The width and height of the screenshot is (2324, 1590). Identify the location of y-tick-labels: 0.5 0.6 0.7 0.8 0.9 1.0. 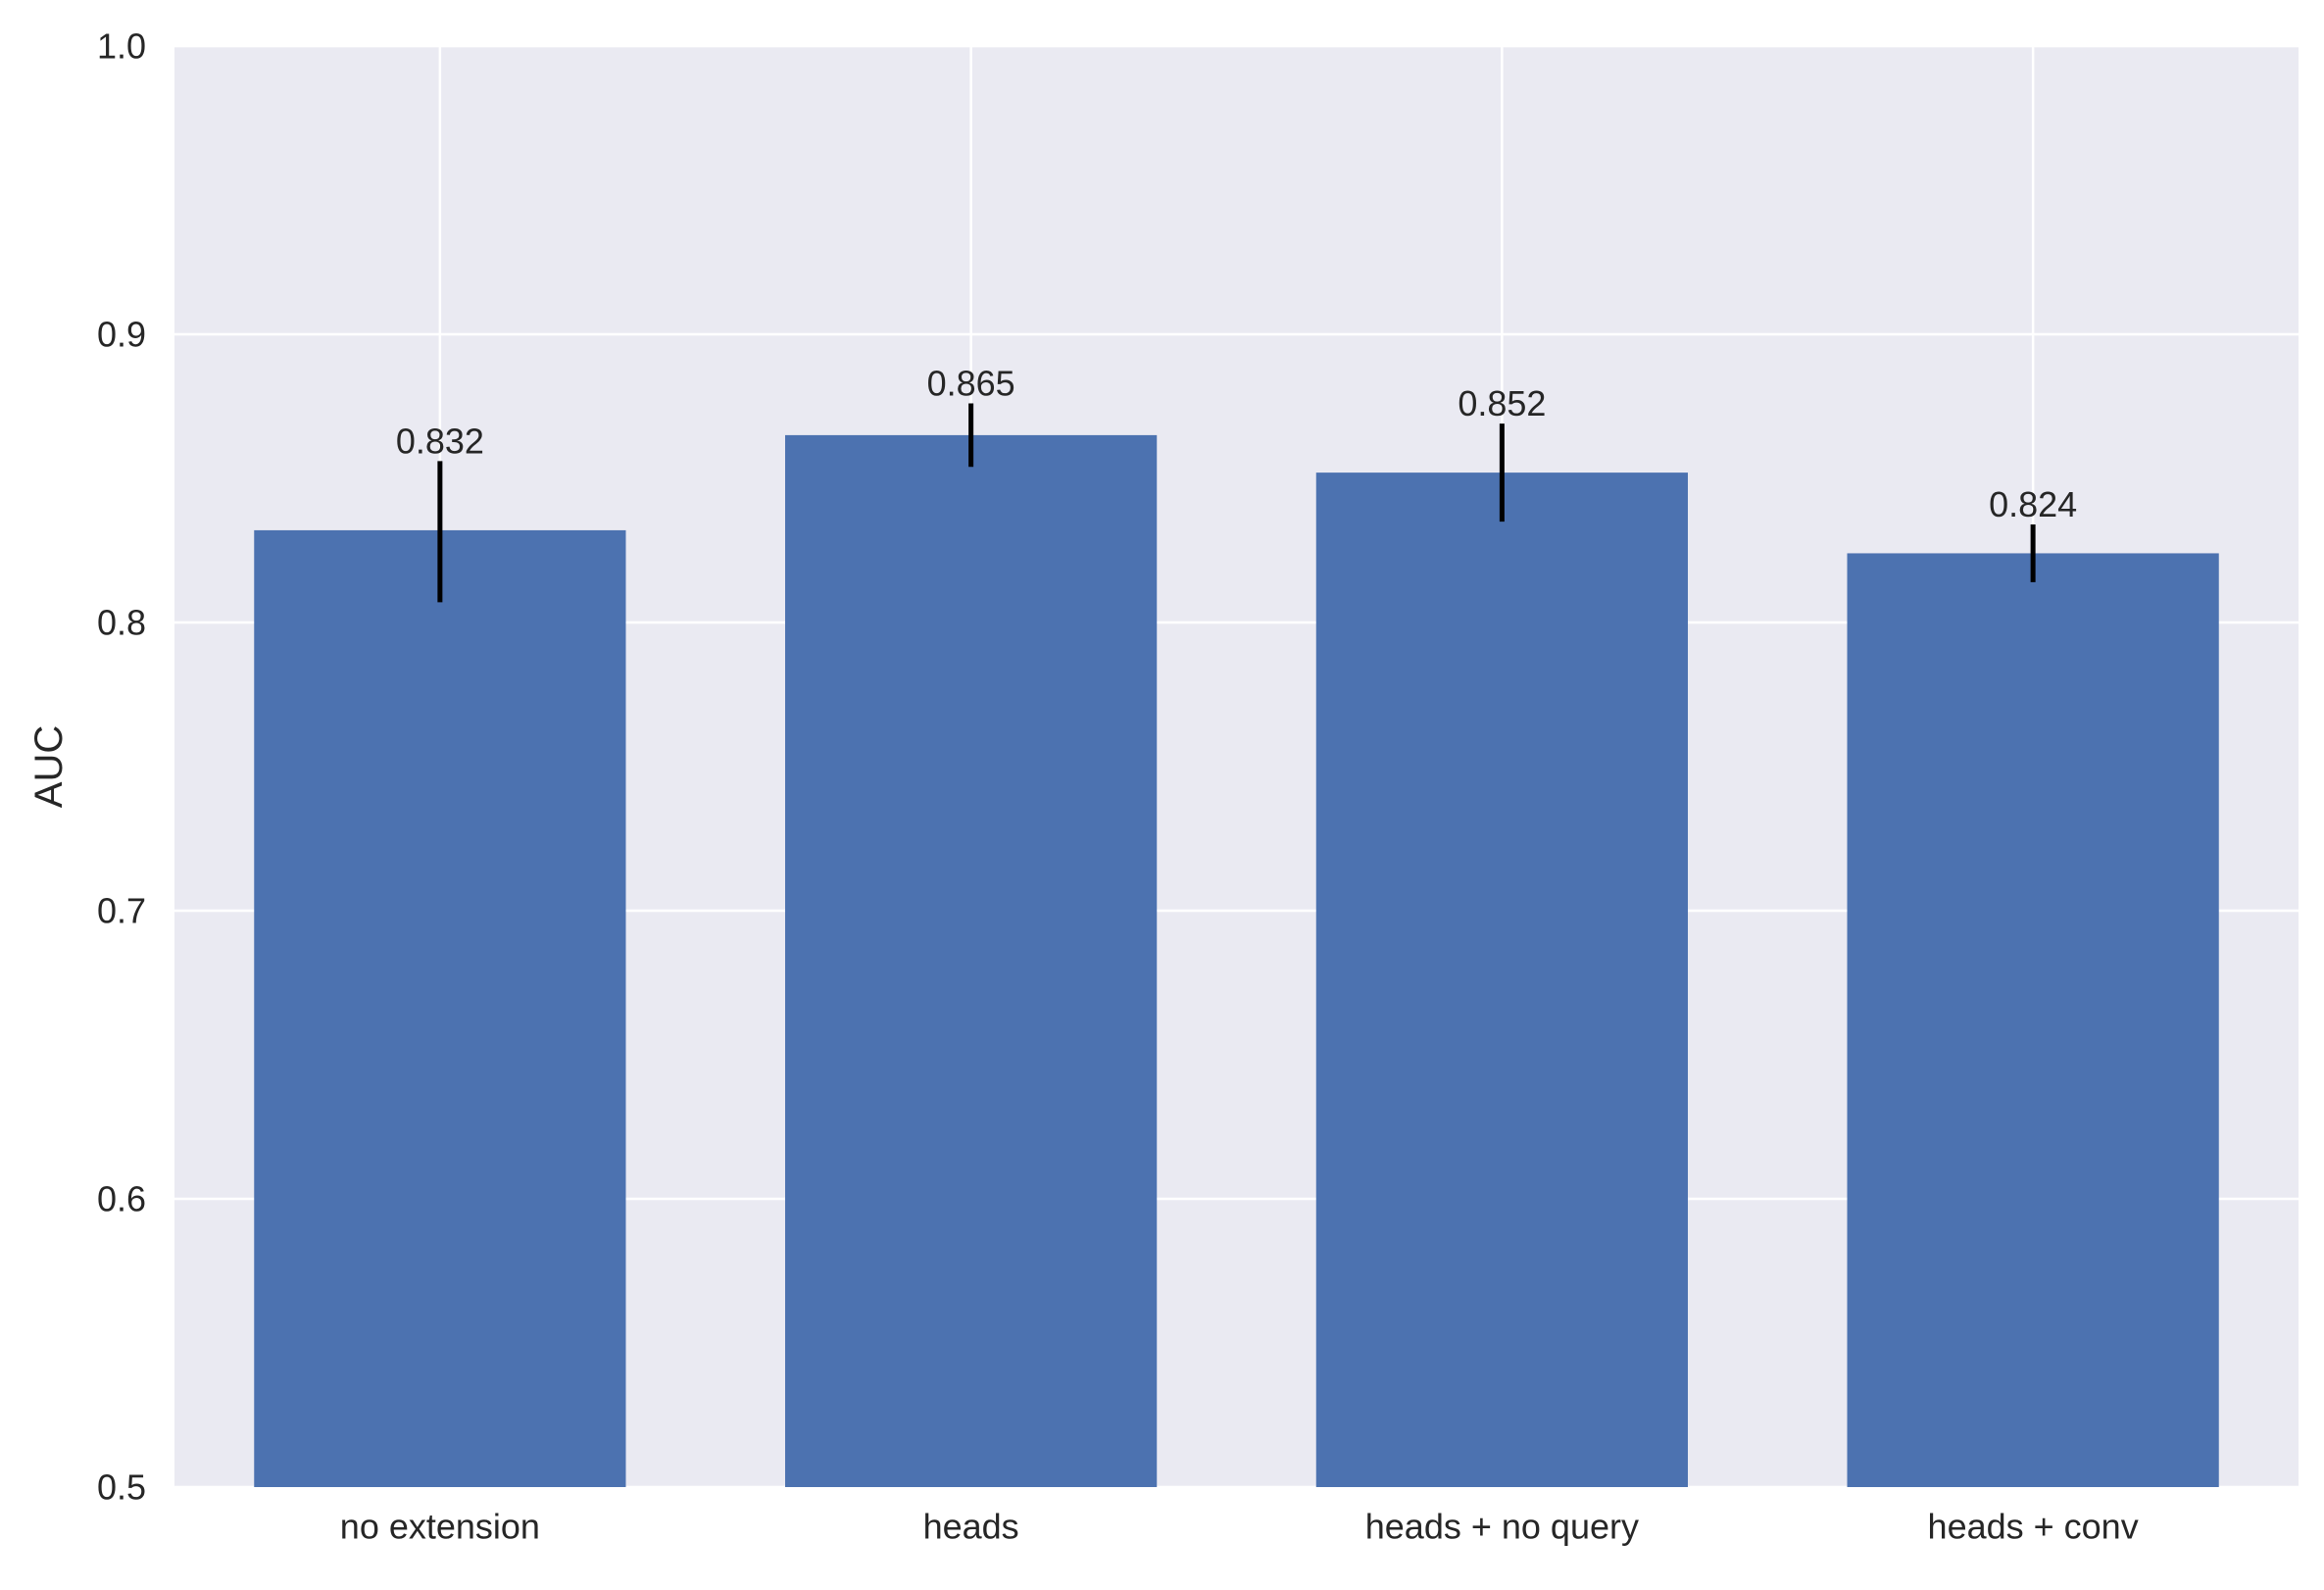
(121, 767).